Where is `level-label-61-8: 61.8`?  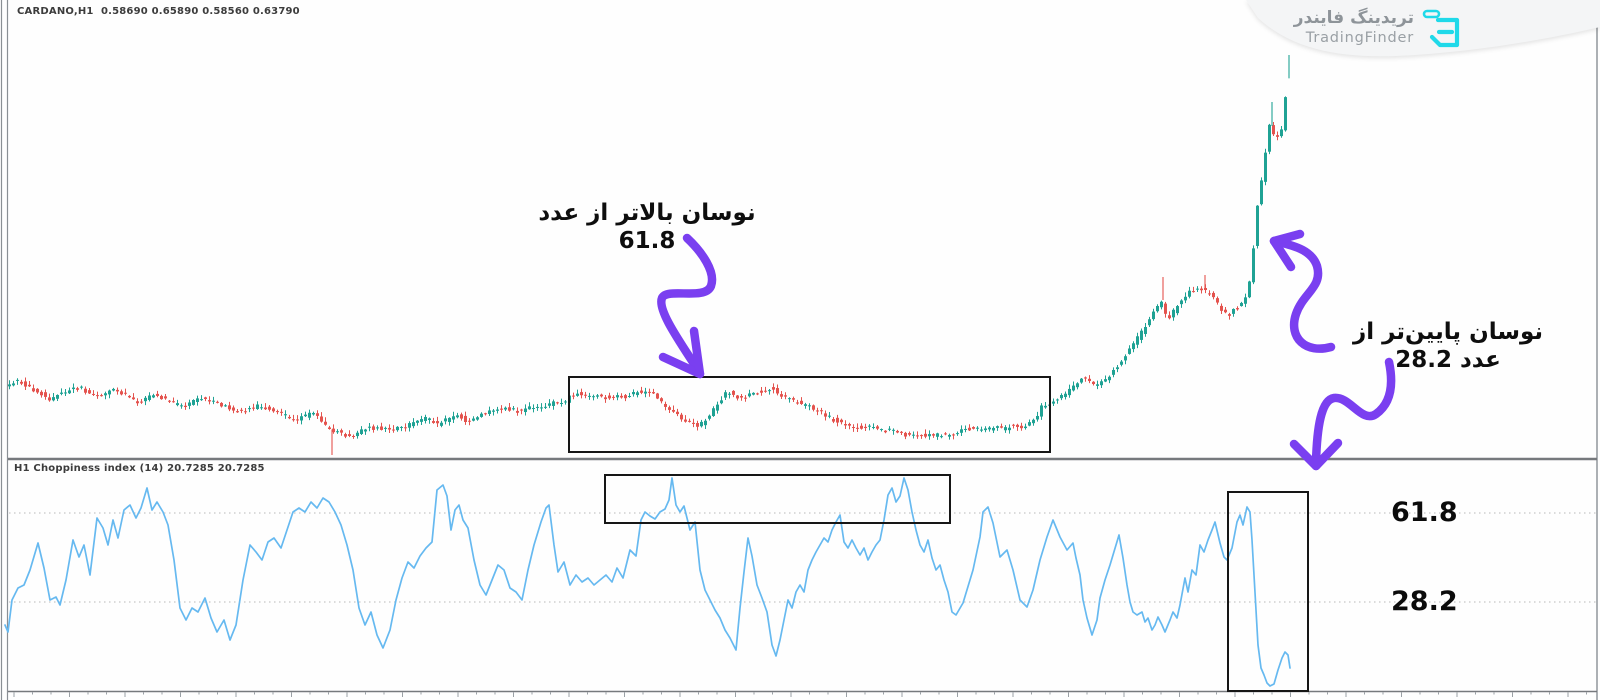
level-label-61-8: 61.8 is located at coordinates (1424, 512).